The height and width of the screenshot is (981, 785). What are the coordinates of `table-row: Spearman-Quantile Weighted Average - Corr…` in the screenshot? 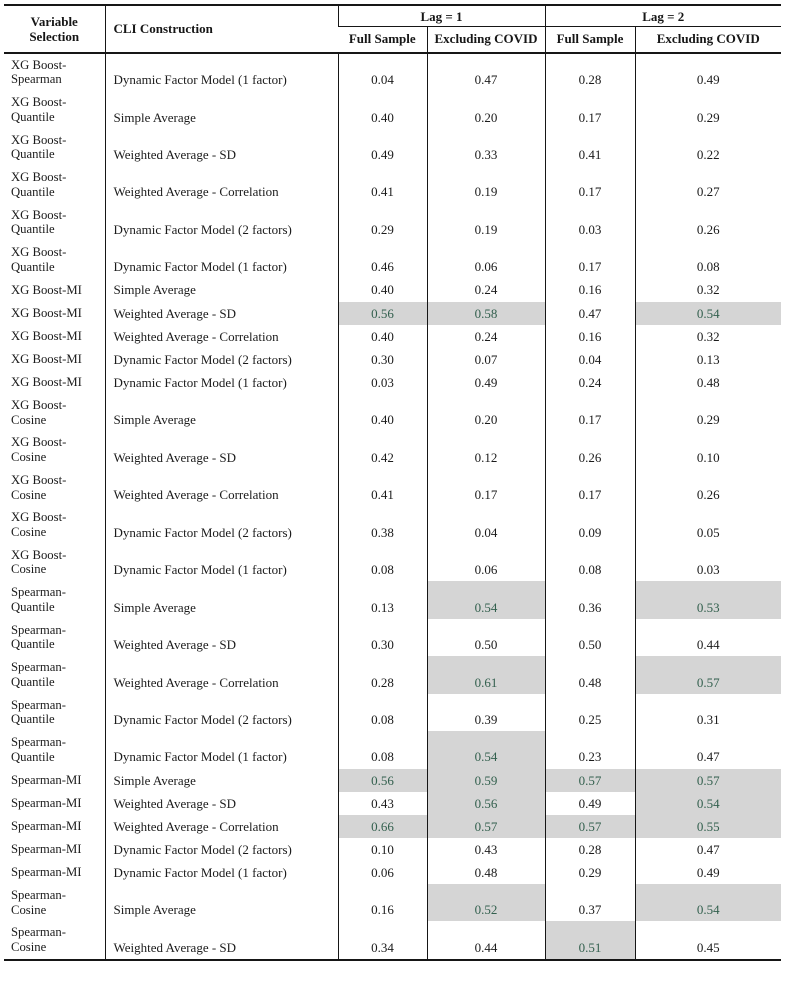 It's located at (392, 675).